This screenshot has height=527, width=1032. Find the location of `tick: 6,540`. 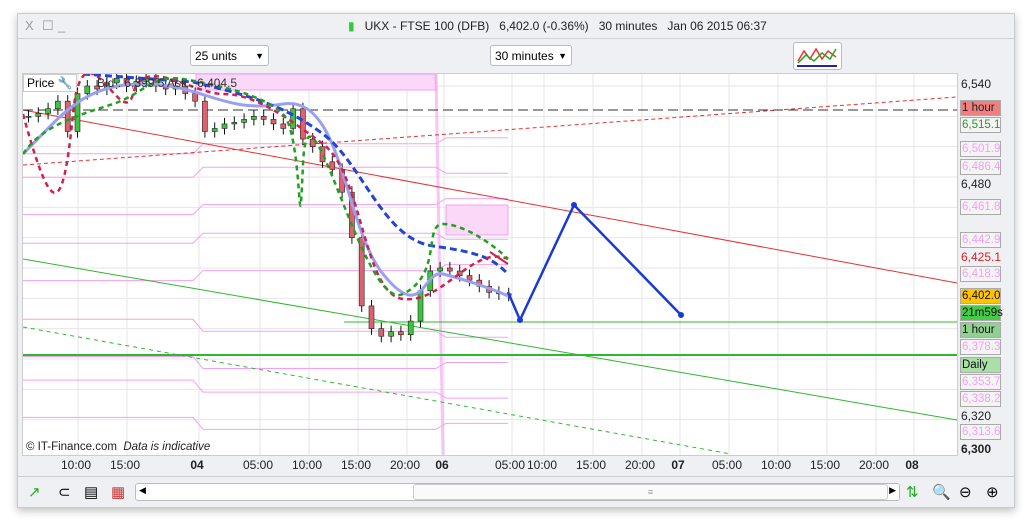

tick: 6,540 is located at coordinates (976, 84).